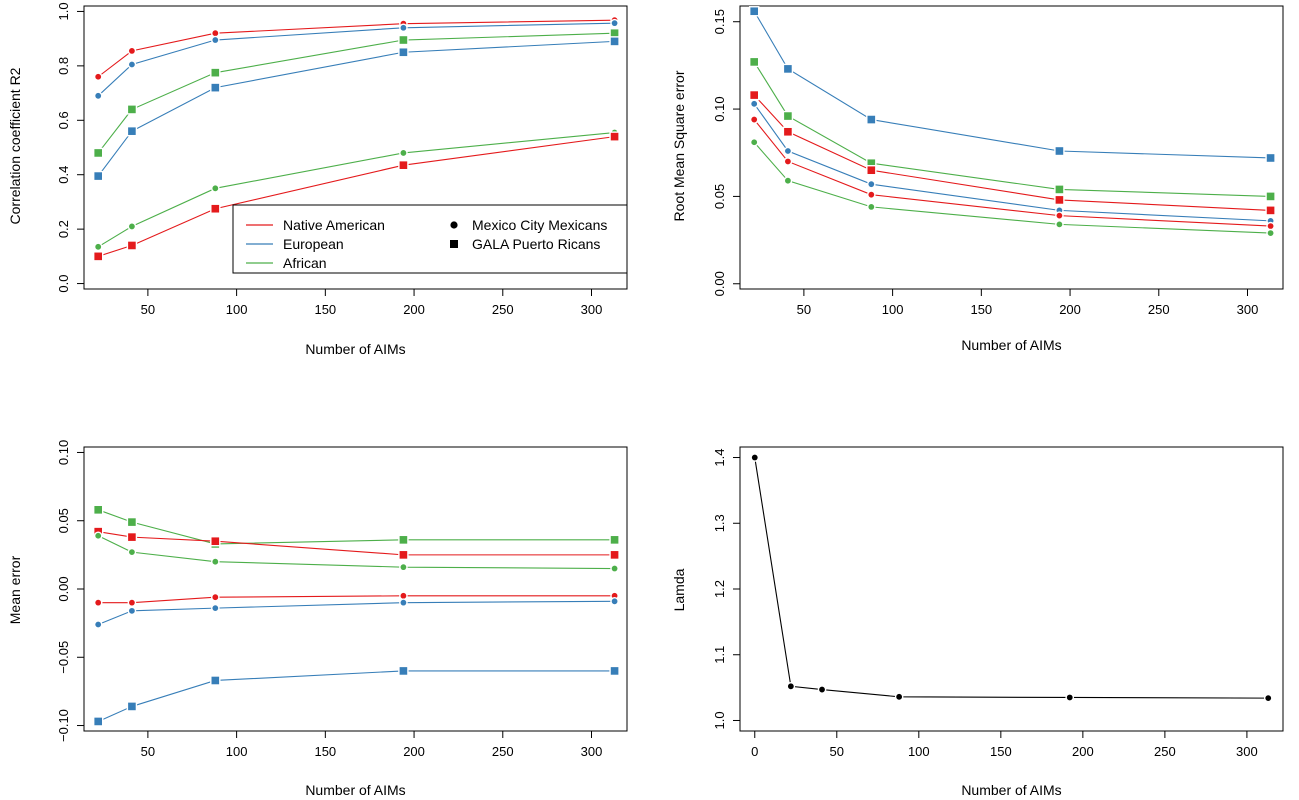 This screenshot has height=800, width=1299. I want to click on x-tick-label: 300, so click(592, 309).